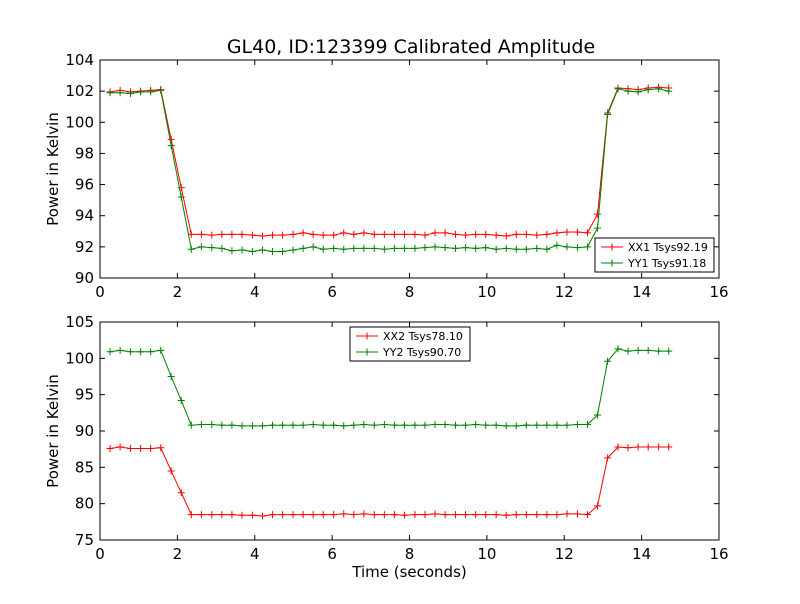  Describe the element at coordinates (84, 216) in the screenshot. I see `y-tick-label: 94` at that location.